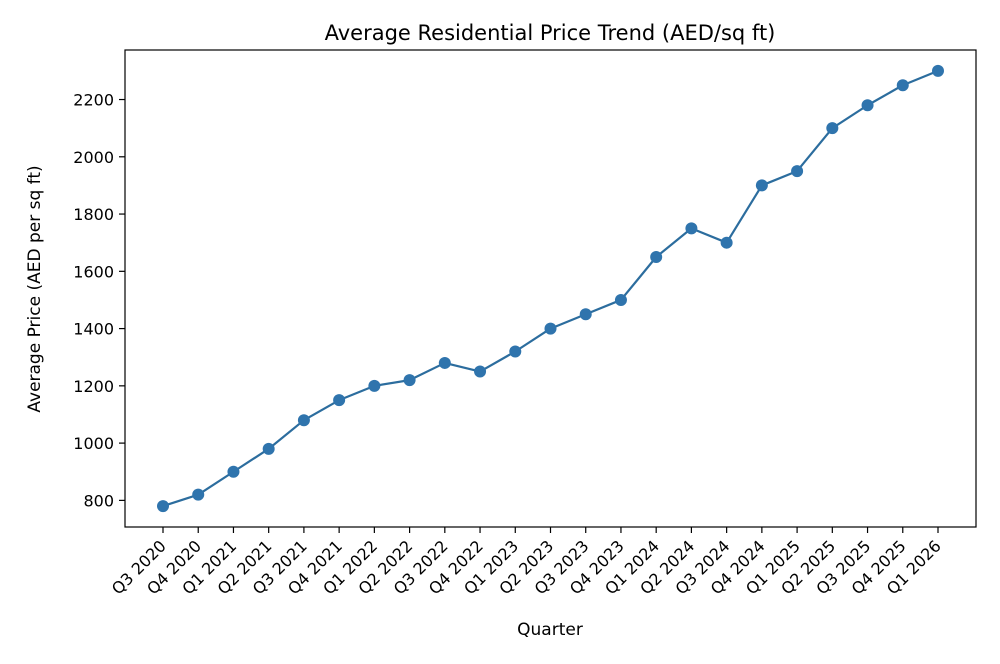 The width and height of the screenshot is (1000, 664). I want to click on x-axis-label: Quarter, so click(550, 630).